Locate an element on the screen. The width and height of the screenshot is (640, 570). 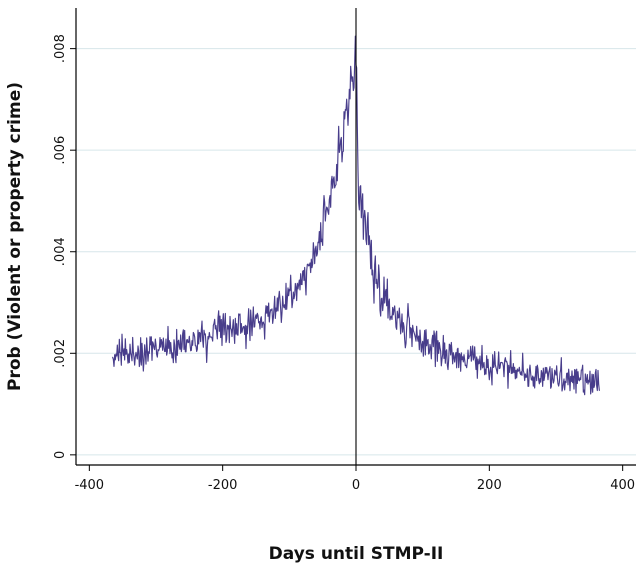
y-tick-label: .002 is located at coordinates (60, 353).